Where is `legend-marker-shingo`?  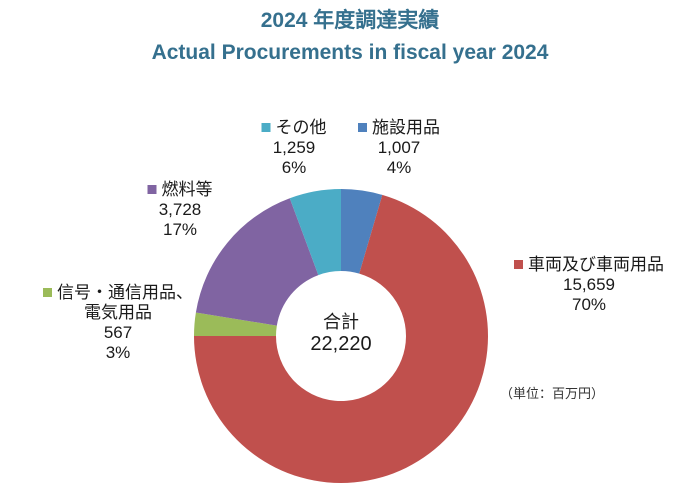
legend-marker-shingo is located at coordinates (47, 292).